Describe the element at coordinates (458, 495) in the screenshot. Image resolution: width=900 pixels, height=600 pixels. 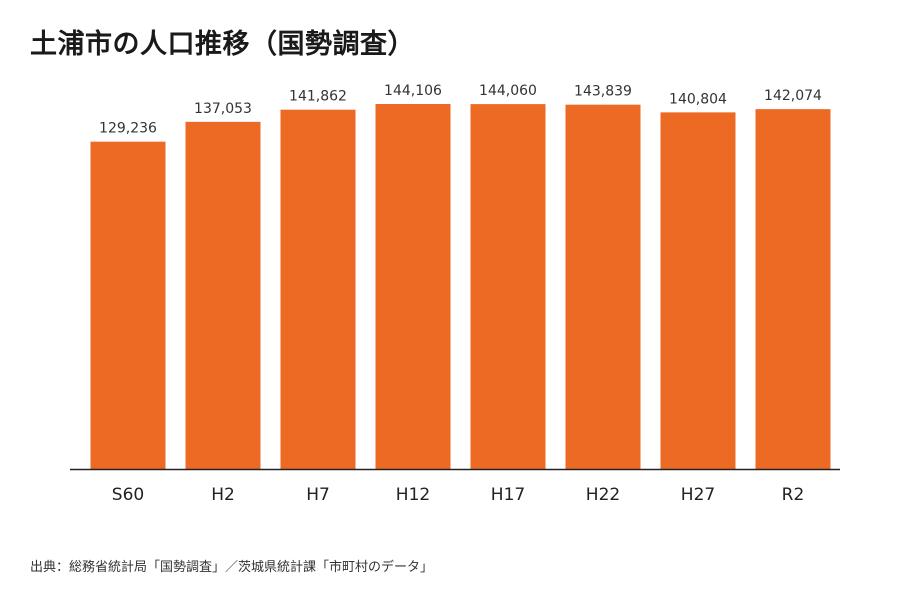
I see `x-tick-labels-group: S60 H2 H7 H12 H17 H22 H27 R2` at that location.